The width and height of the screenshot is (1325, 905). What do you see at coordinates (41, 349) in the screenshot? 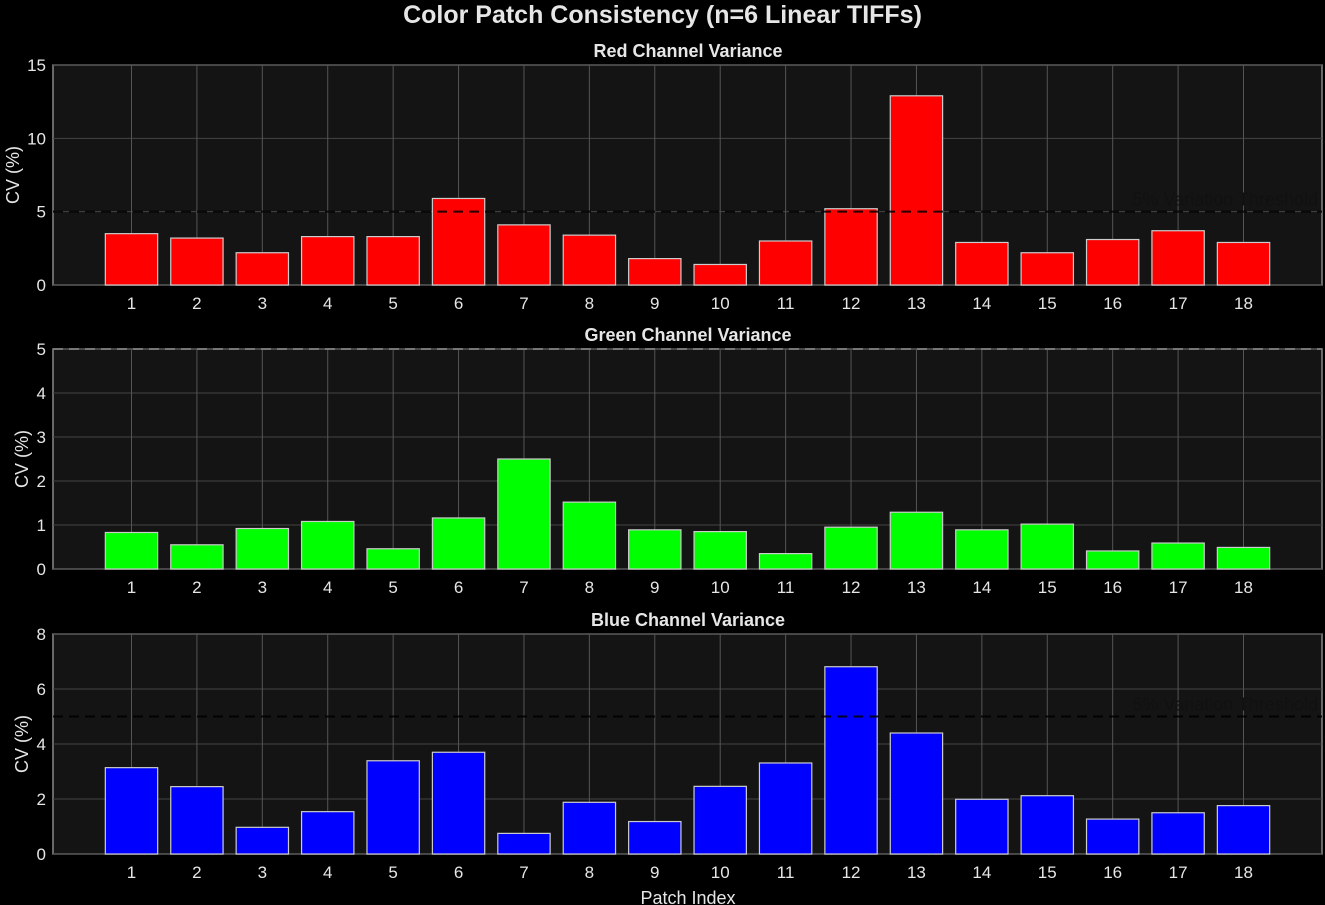
I see `y-tick-label: 5` at bounding box center [41, 349].